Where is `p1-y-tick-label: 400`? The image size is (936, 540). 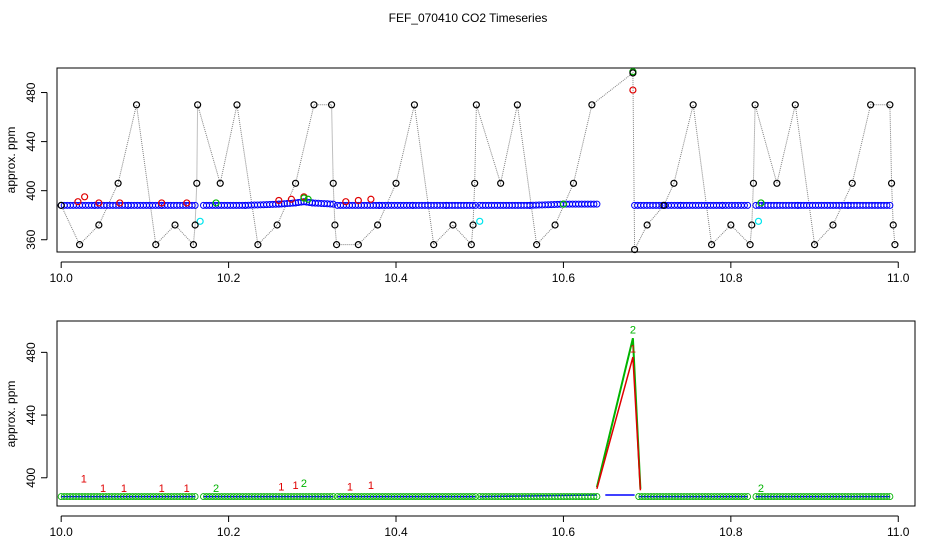
p1-y-tick-label: 400 is located at coordinates (31, 190).